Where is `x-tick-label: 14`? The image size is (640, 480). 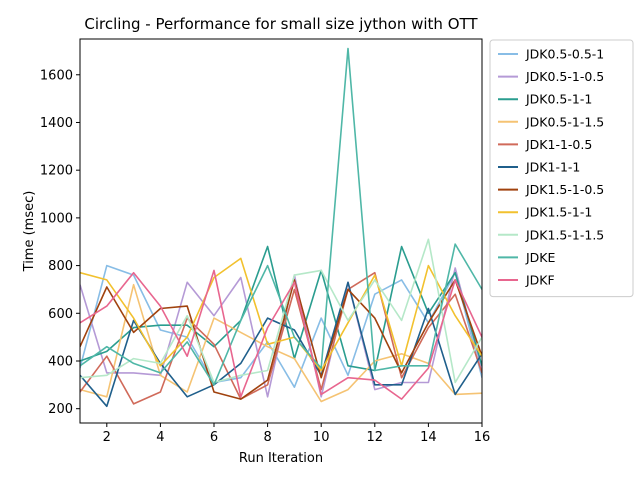 x-tick-label: 14 is located at coordinates (428, 437).